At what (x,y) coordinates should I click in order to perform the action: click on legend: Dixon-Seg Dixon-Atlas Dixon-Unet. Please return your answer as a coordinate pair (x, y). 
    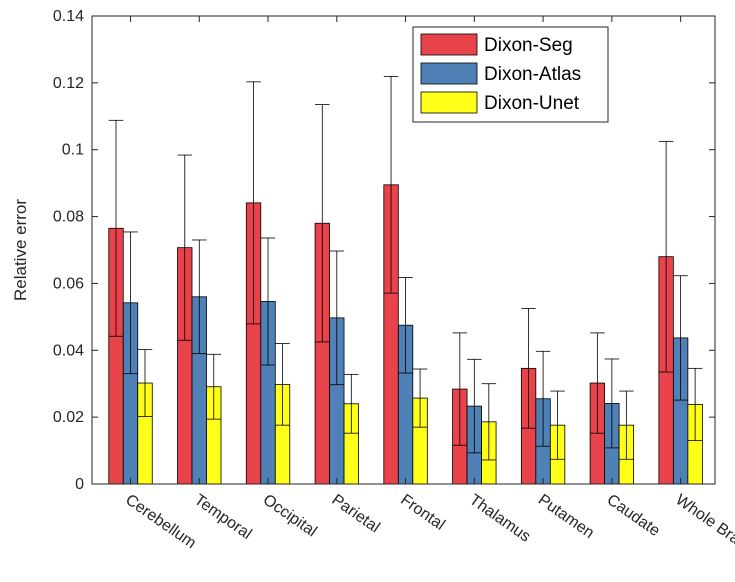
    Looking at the image, I should click on (510, 74).